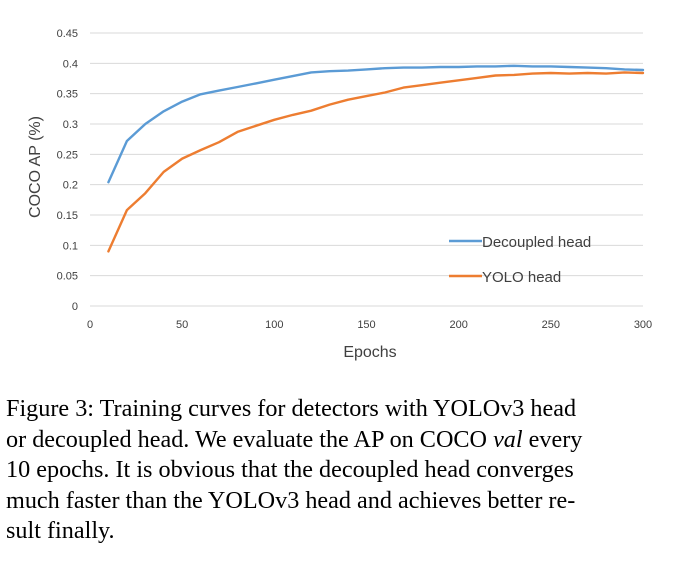 Image resolution: width=698 pixels, height=574 pixels. I want to click on x-tick-label: 150, so click(366, 325).